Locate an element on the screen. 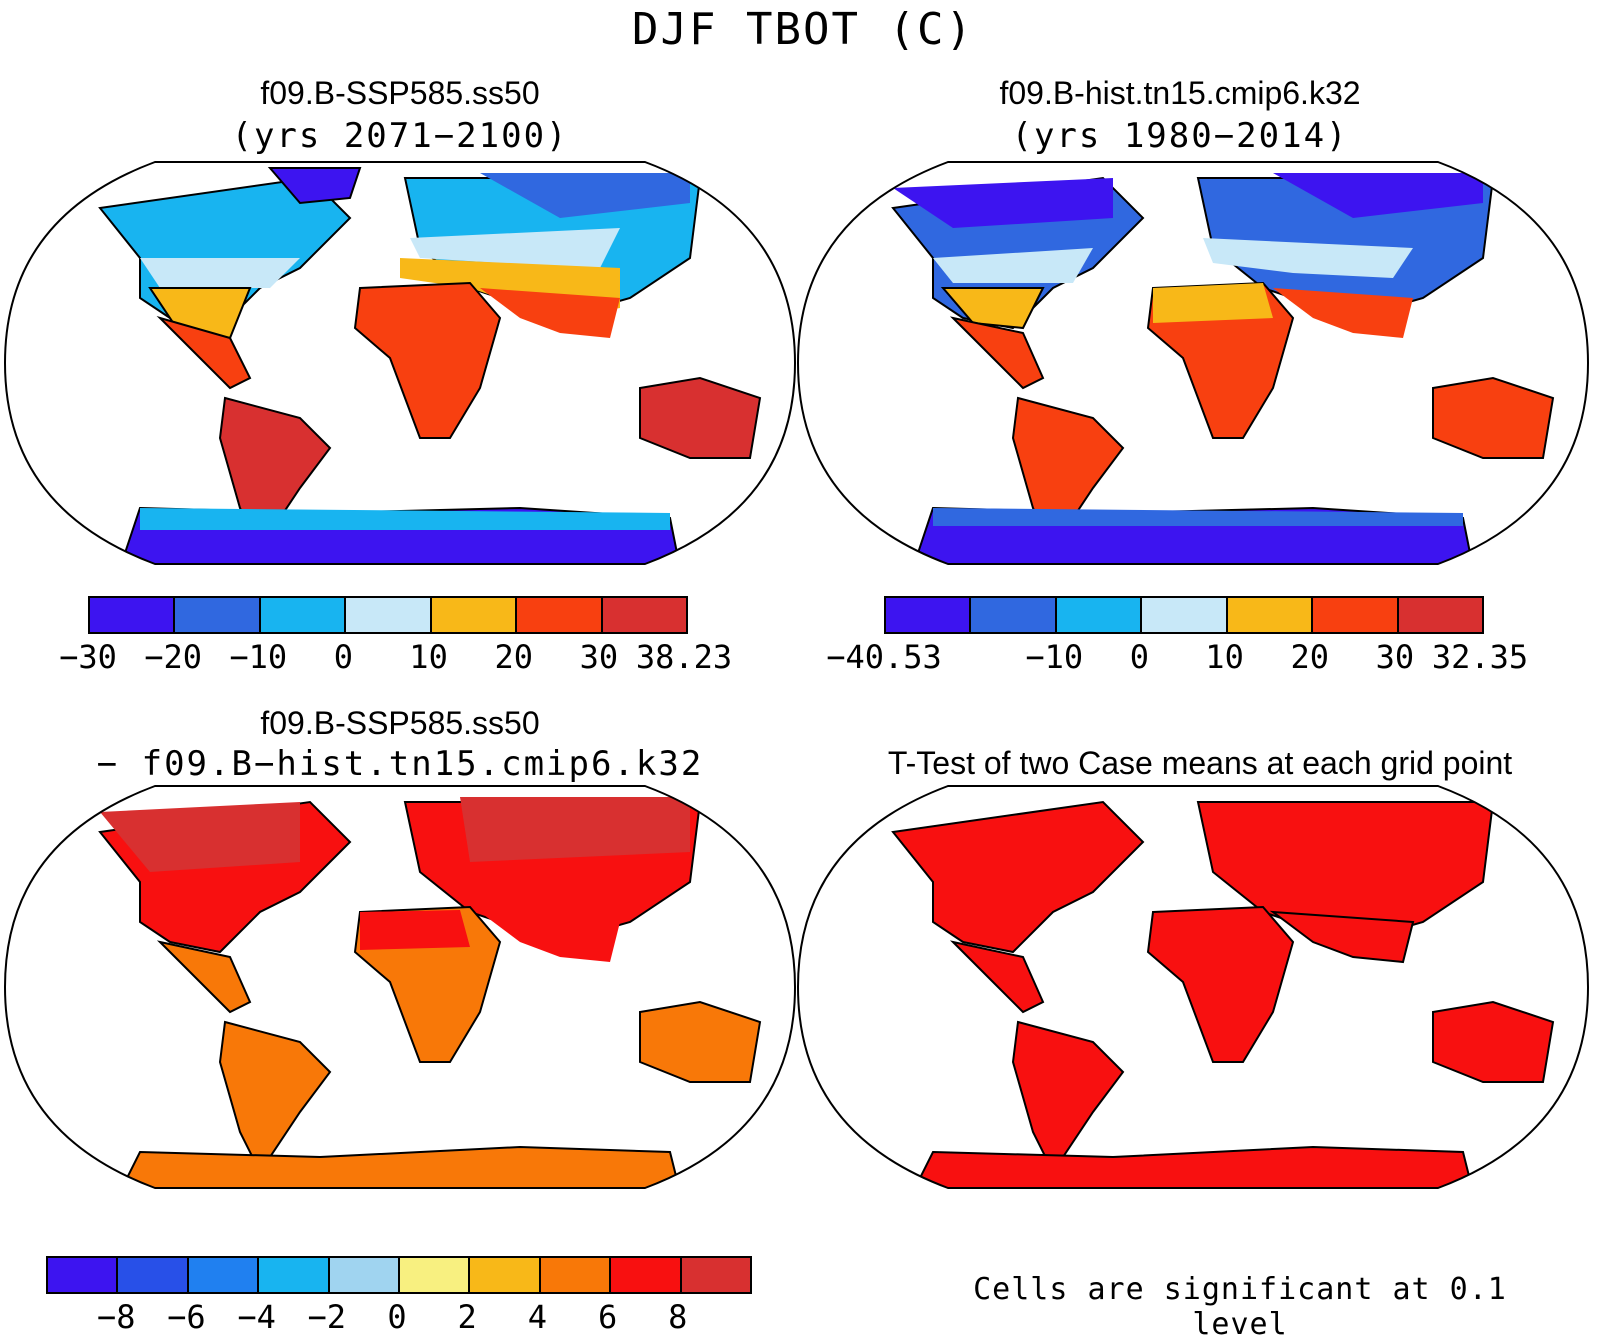  map-br is located at coordinates (1193, 987).